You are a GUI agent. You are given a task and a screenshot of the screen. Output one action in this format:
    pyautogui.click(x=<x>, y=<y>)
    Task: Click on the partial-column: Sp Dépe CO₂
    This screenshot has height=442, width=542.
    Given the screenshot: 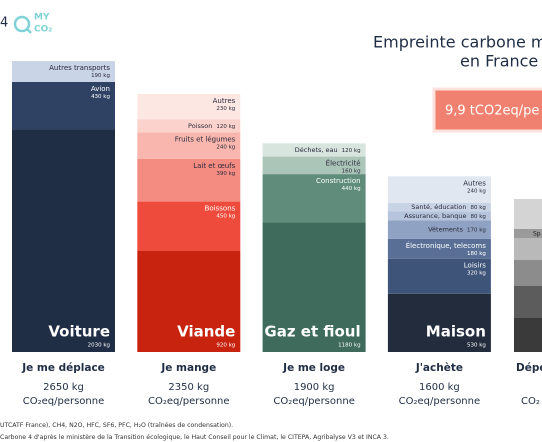 What is the action you would take?
    pyautogui.click(x=528, y=303)
    